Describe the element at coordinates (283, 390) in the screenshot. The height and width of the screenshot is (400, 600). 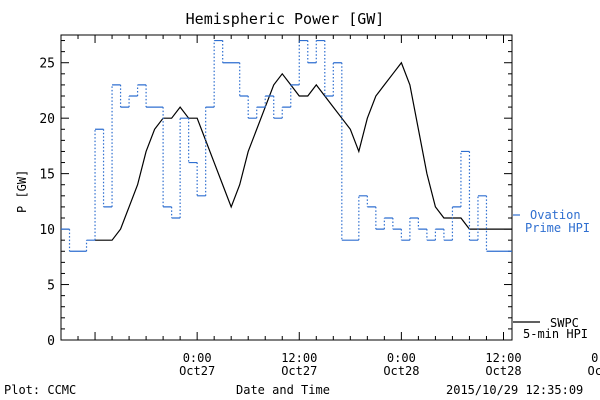
I see `x-axis-label: Date and Time` at that location.